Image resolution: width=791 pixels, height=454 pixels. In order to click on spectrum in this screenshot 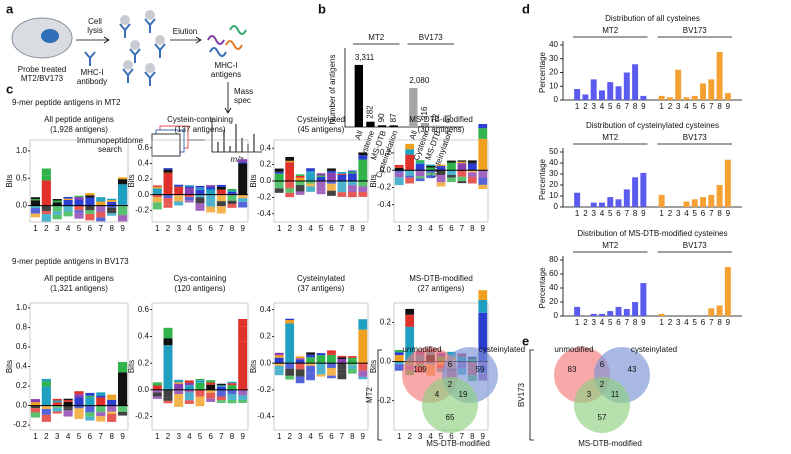, I will do `click(236, 138)`.